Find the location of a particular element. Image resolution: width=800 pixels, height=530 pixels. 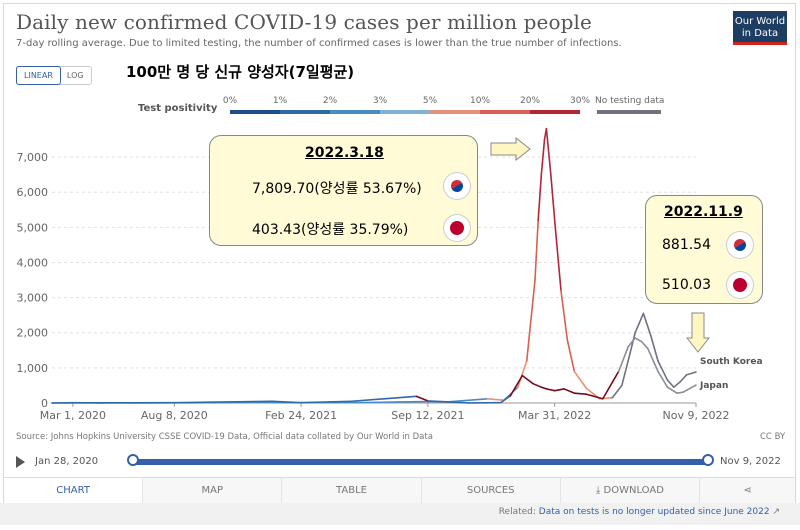

x-tick-label: Mar 31, 2022 is located at coordinates (554, 415).